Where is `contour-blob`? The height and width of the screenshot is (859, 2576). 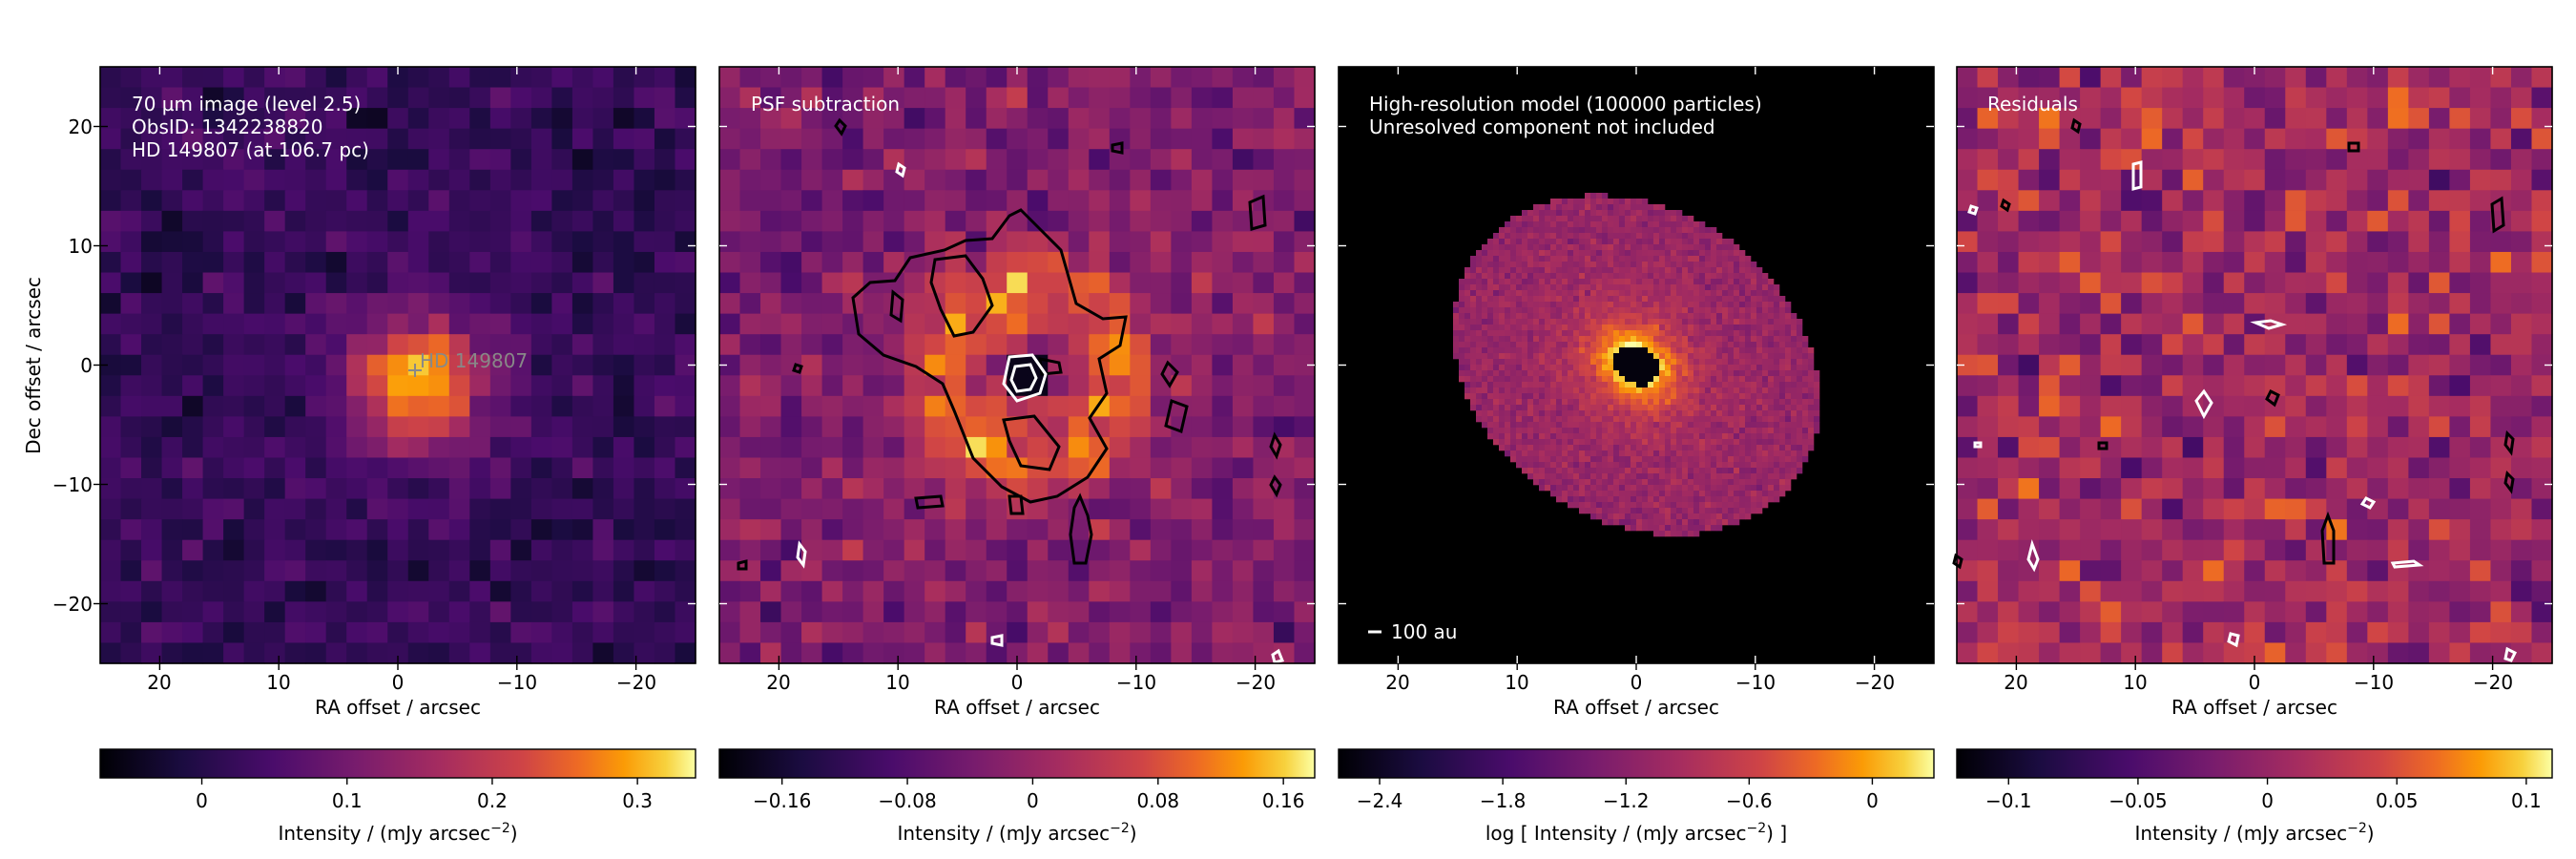 contour-blob is located at coordinates (1081, 528).